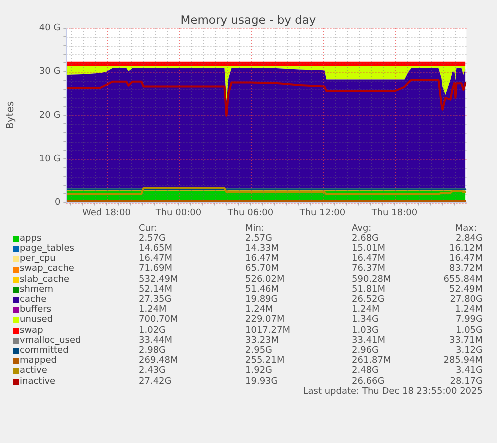 The image size is (497, 443). What do you see at coordinates (152, 351) in the screenshot?
I see `text: 2.98G` at bounding box center [152, 351].